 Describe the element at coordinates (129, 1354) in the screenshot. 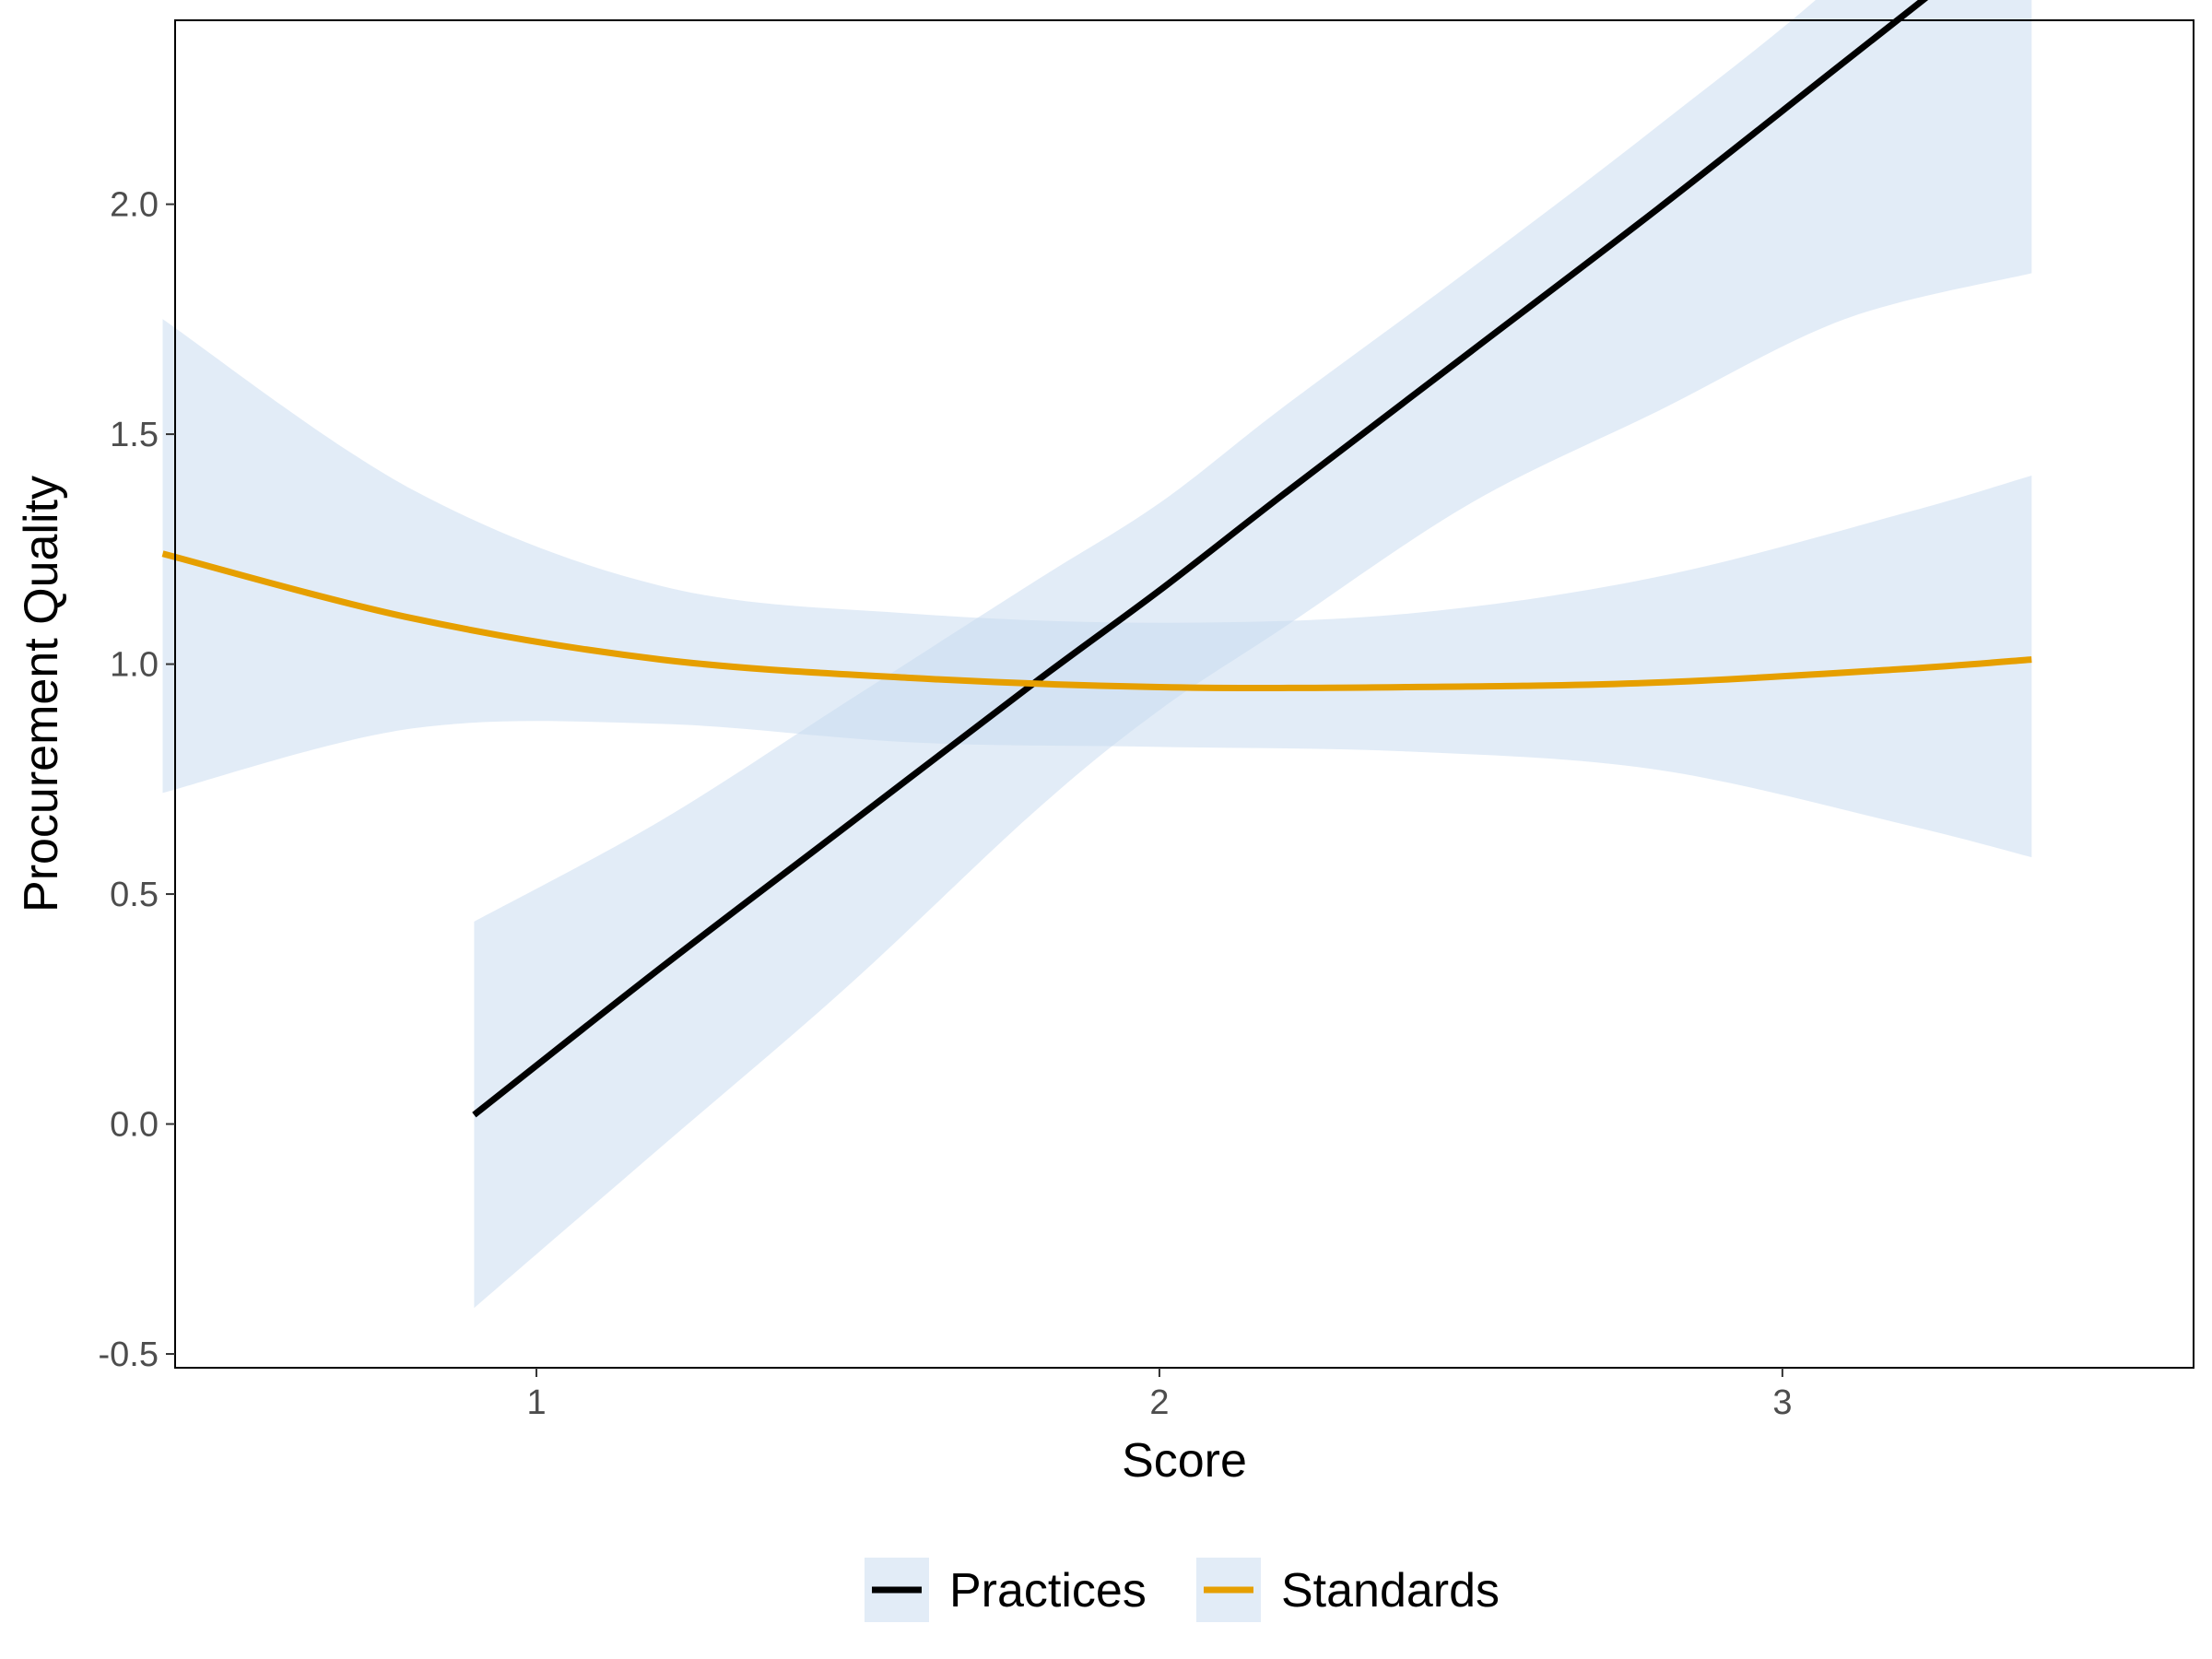

I see `y-tick-label: -0.5` at that location.